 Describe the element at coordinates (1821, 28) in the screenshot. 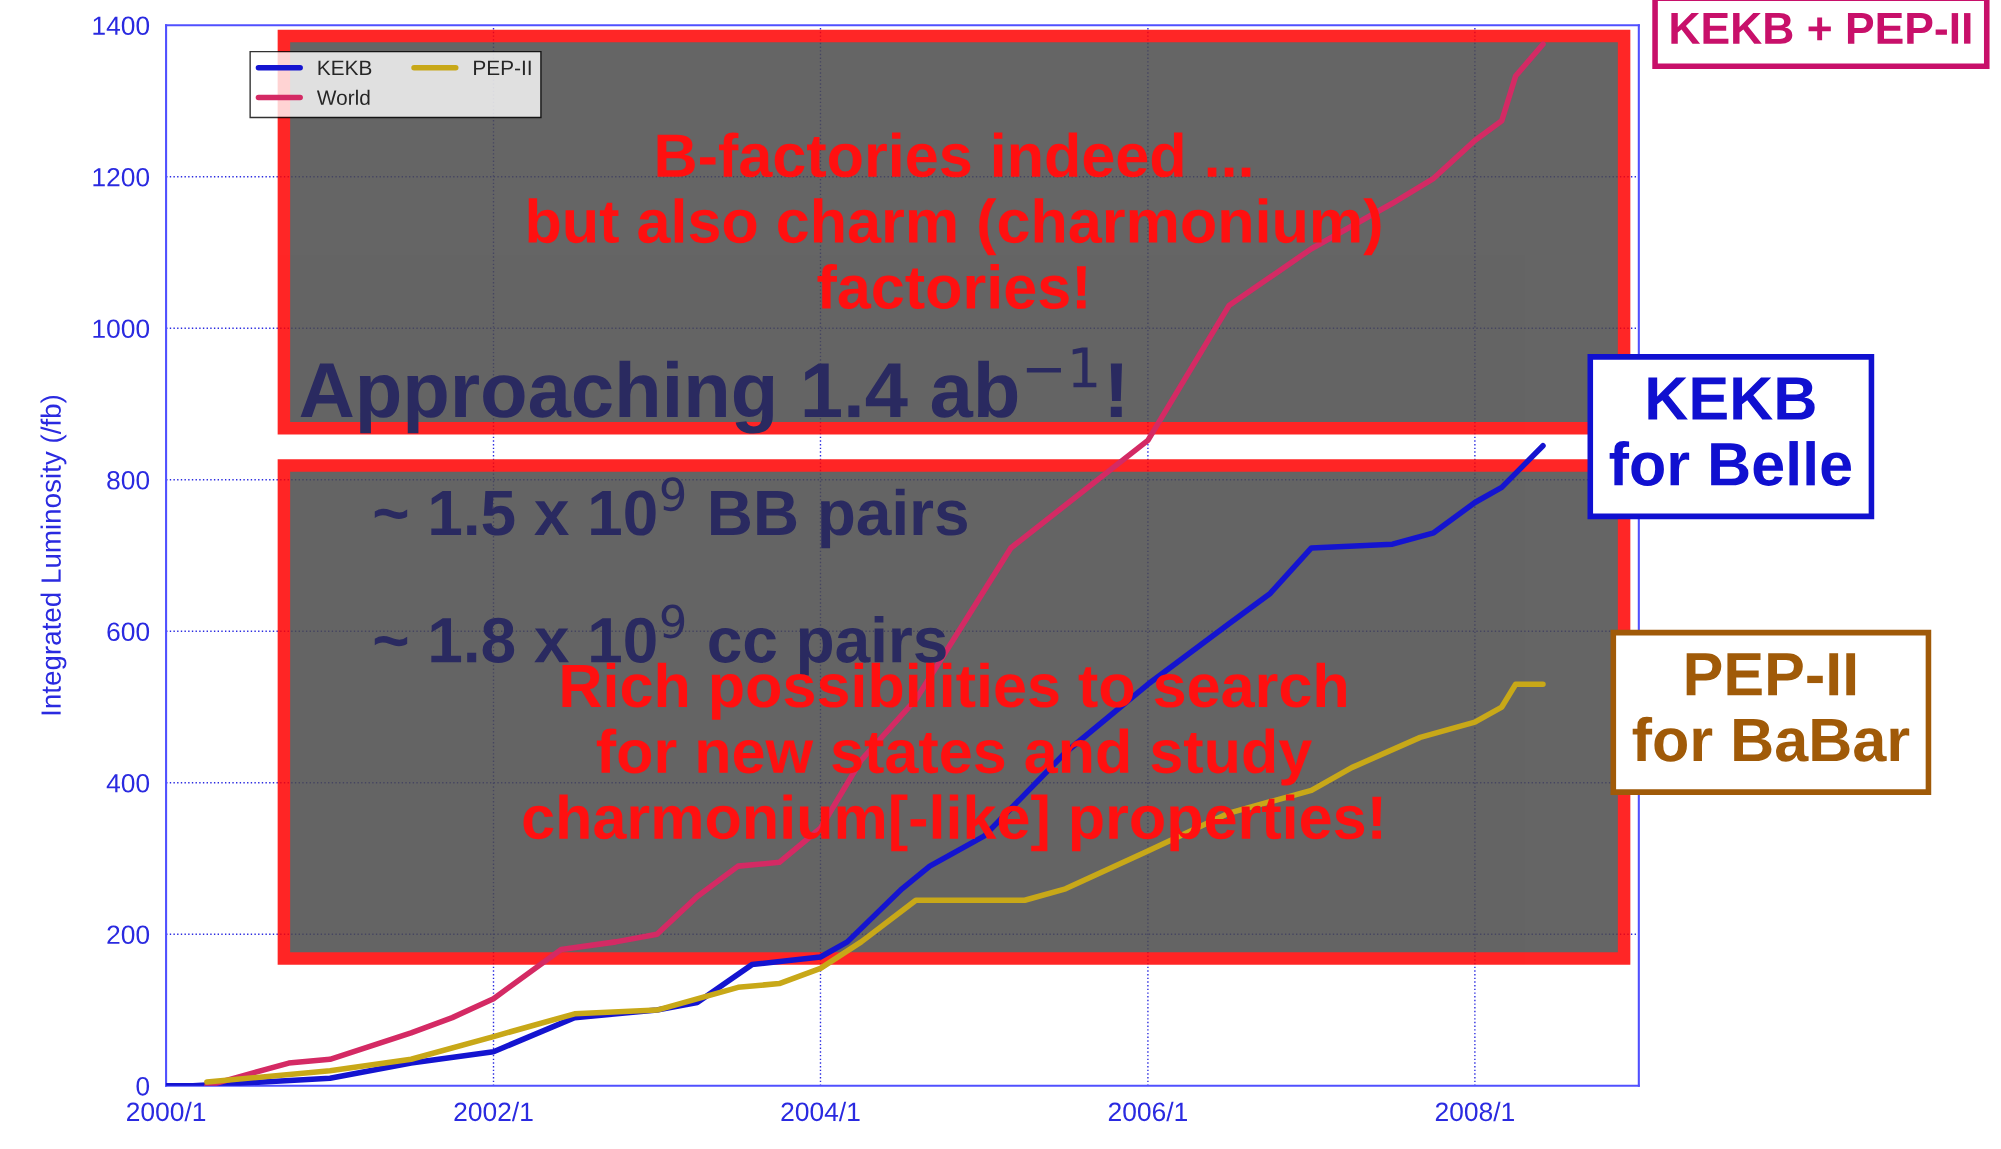

I see `text: KEKB + PEP-II` at that location.